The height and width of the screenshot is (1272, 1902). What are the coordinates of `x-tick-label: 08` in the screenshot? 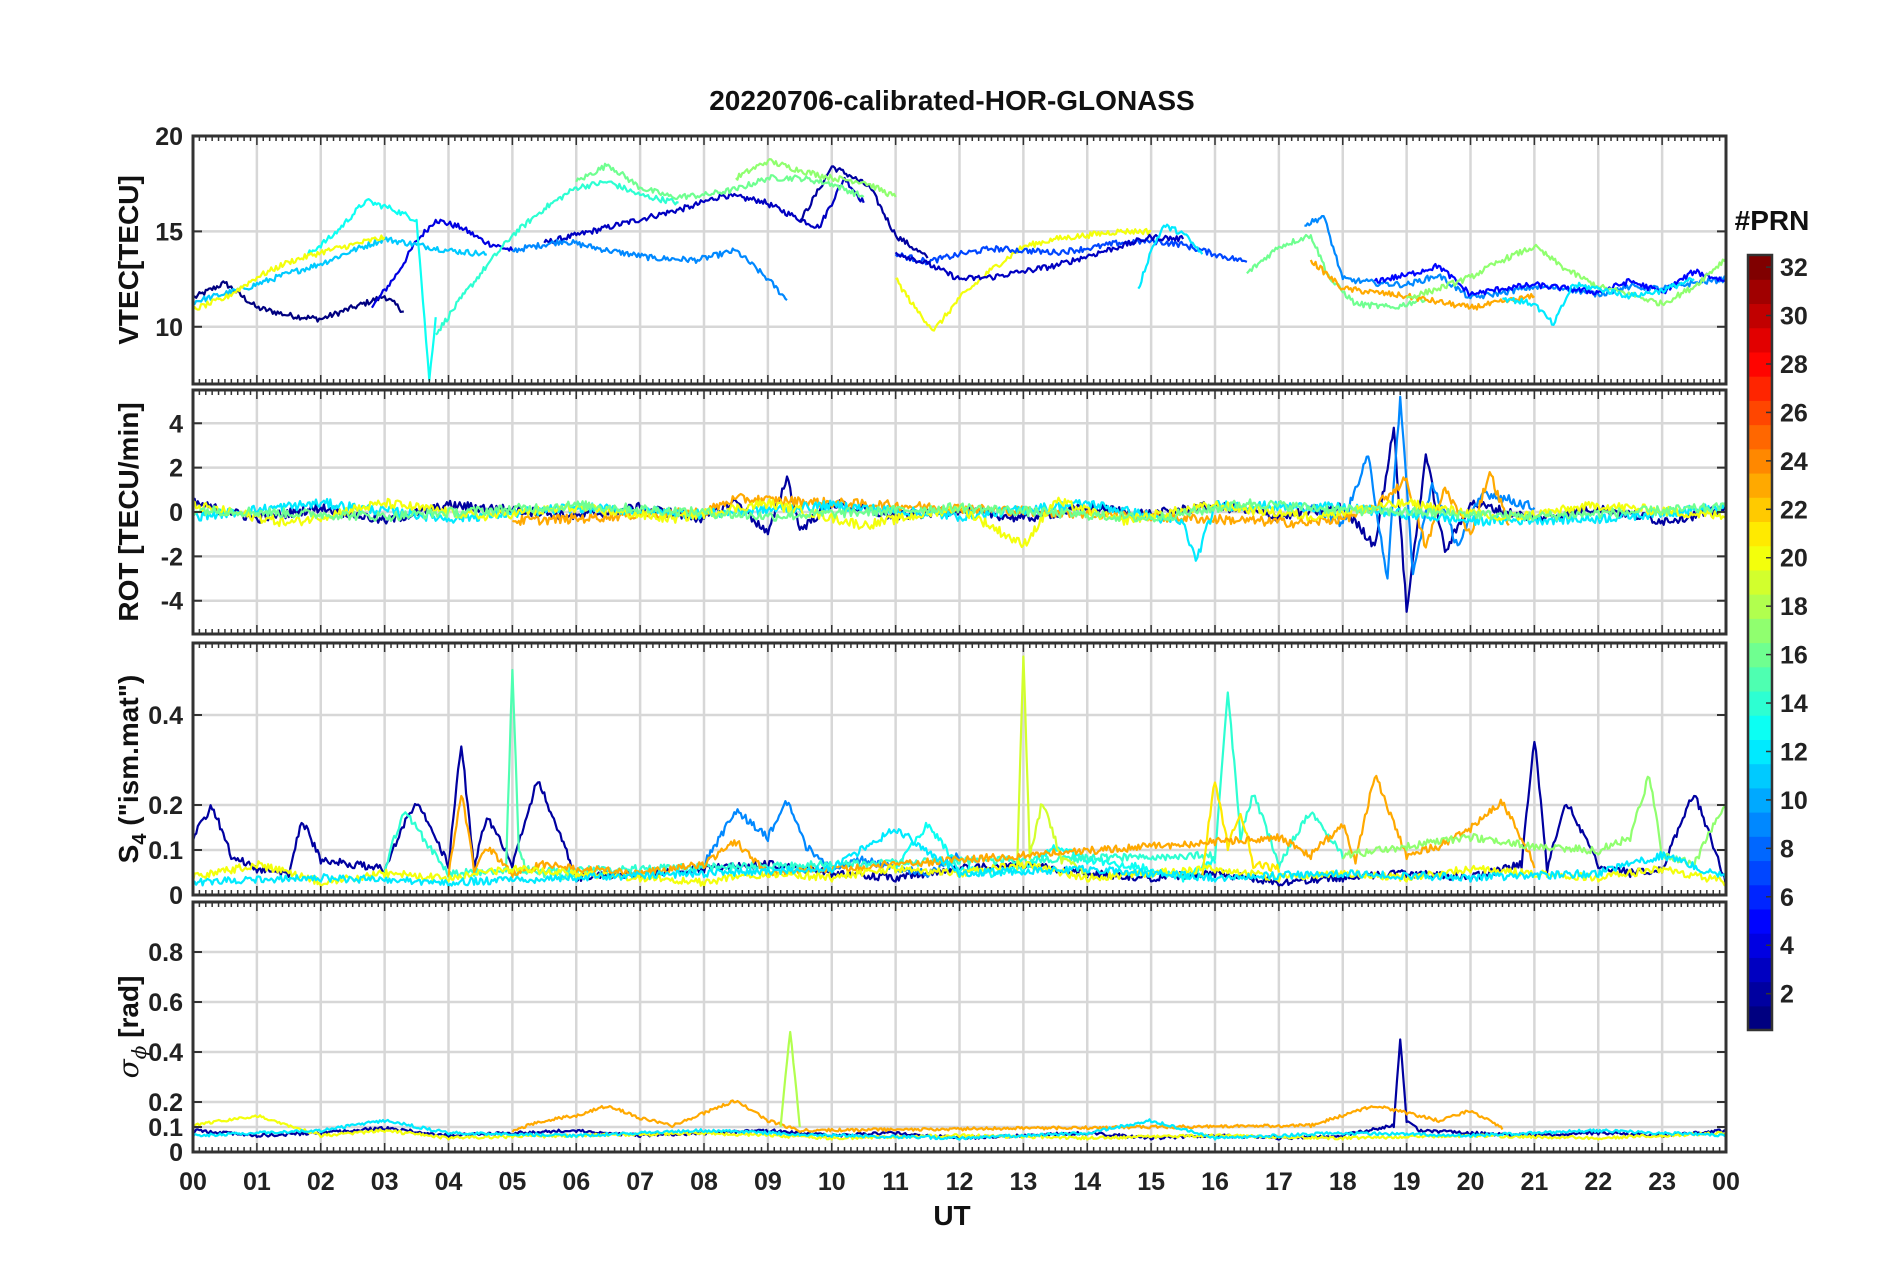 It's located at (704, 1182).